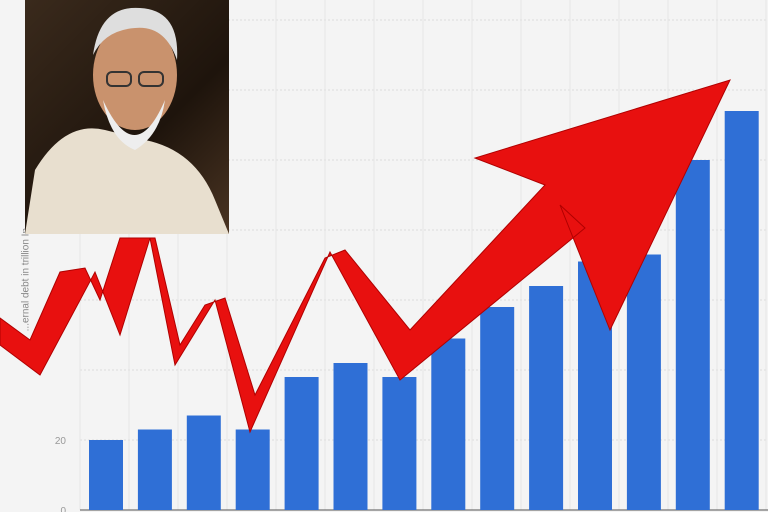 The image size is (768, 512). What do you see at coordinates (127, 120) in the screenshot?
I see `portrait-image` at bounding box center [127, 120].